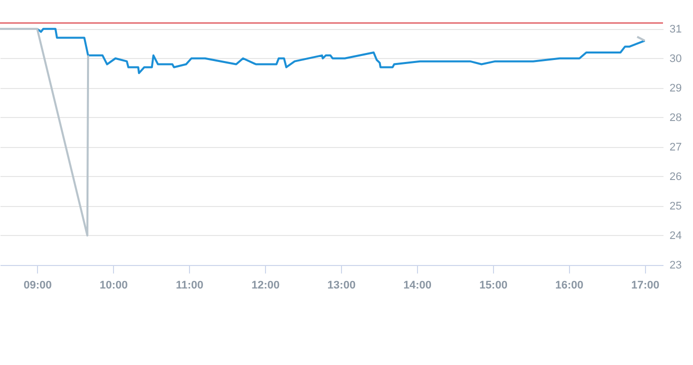 This screenshot has height=365, width=693. Describe the element at coordinates (569, 286) in the screenshot. I see `x-tick-label: 16:00` at that location.